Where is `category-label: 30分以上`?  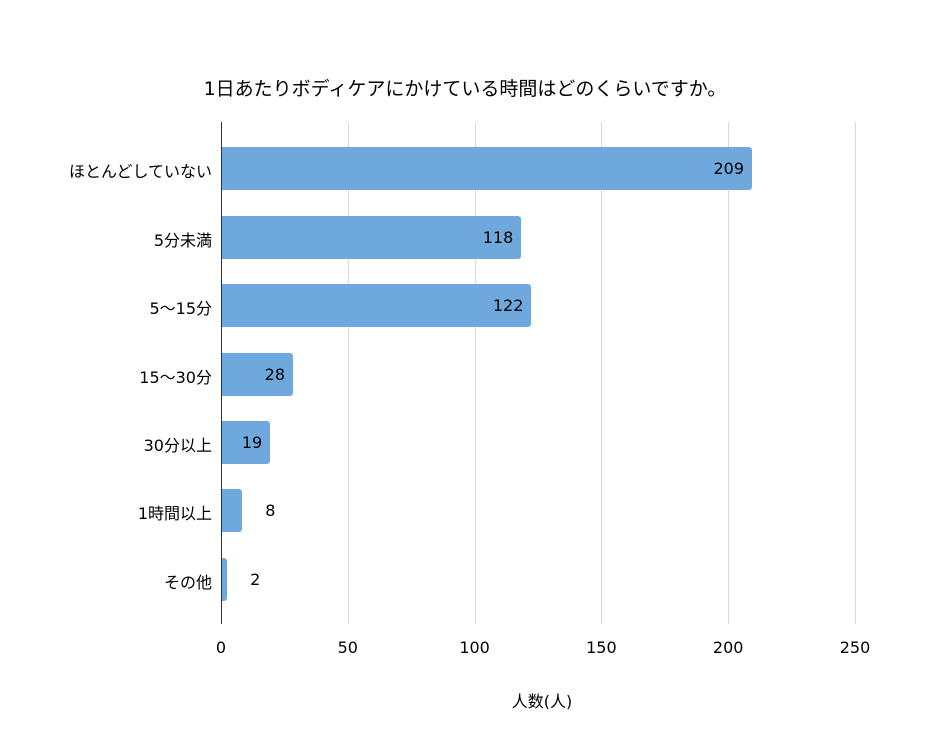
category-label: 30分以上 is located at coordinates (177, 445).